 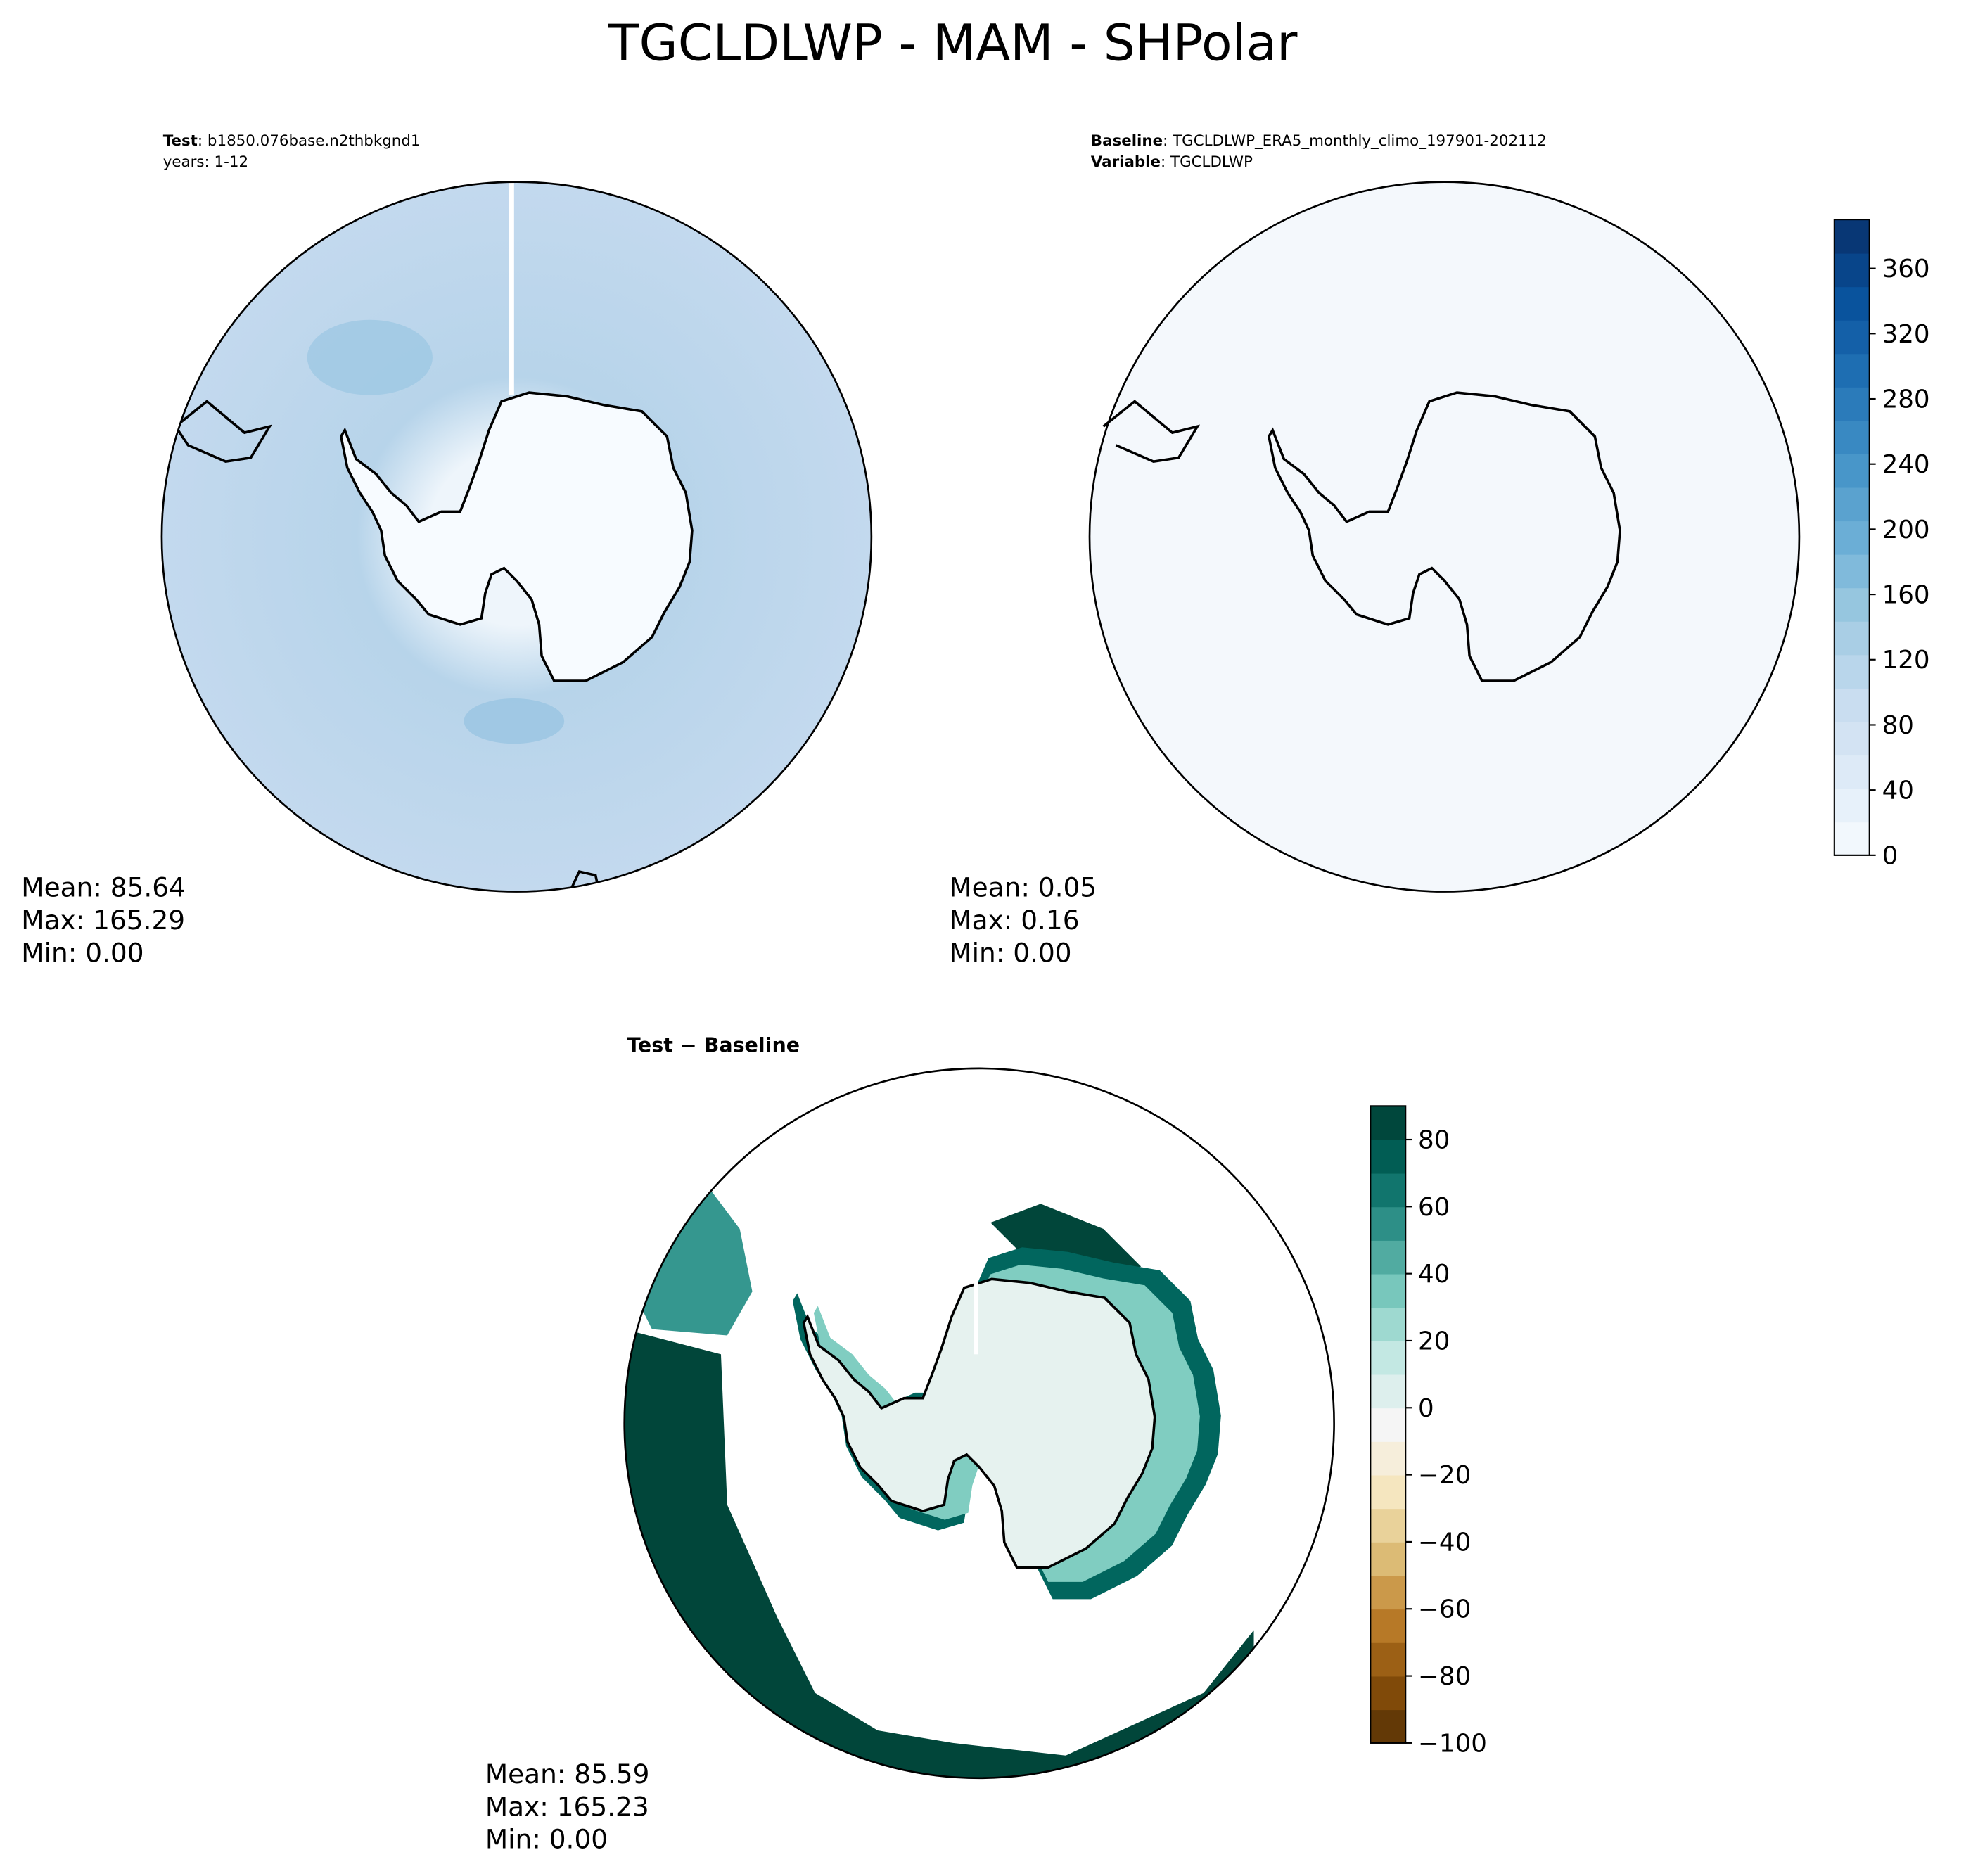 I want to click on panel-header: years: 1-12, so click(x=205, y=162).